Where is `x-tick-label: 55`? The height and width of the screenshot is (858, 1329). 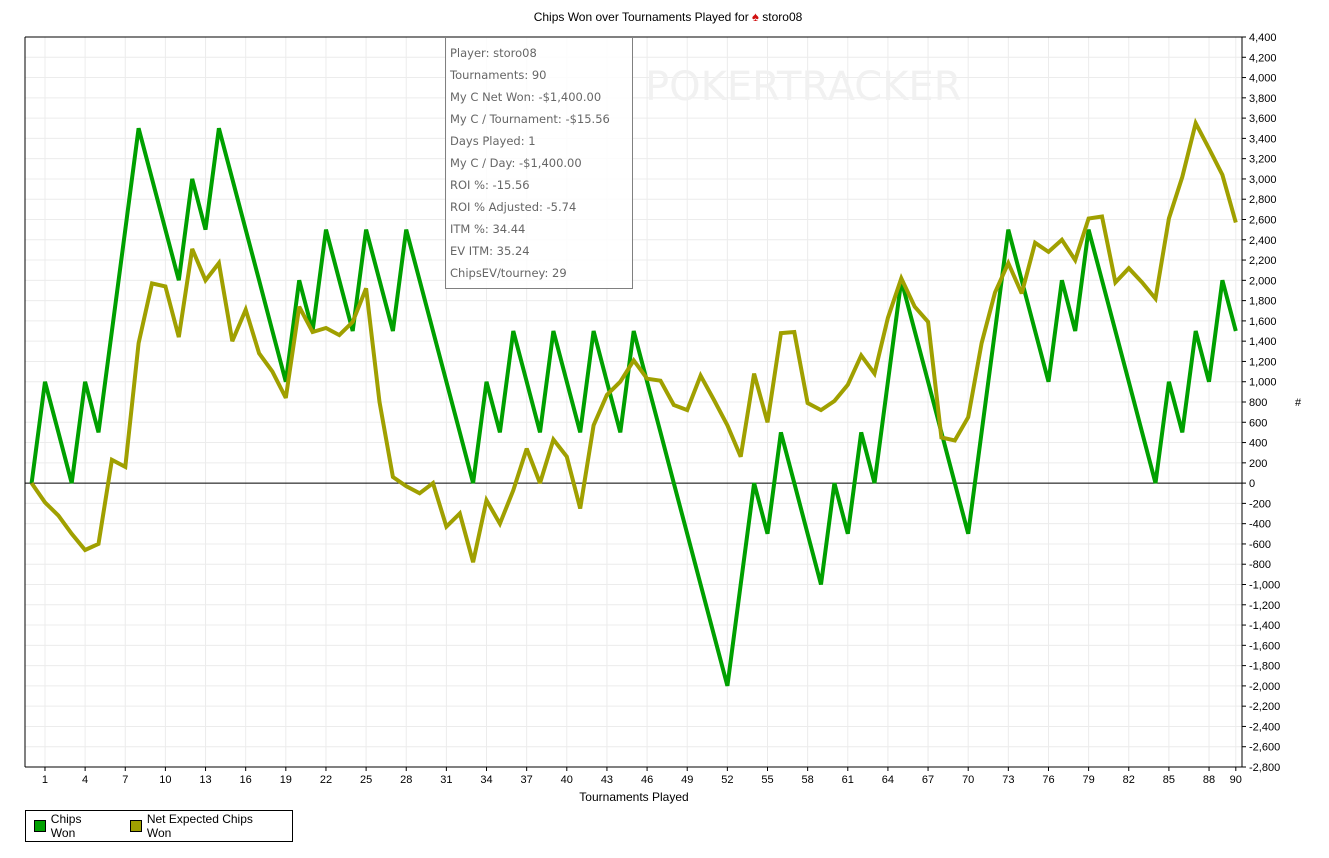
x-tick-label: 55 is located at coordinates (767, 780).